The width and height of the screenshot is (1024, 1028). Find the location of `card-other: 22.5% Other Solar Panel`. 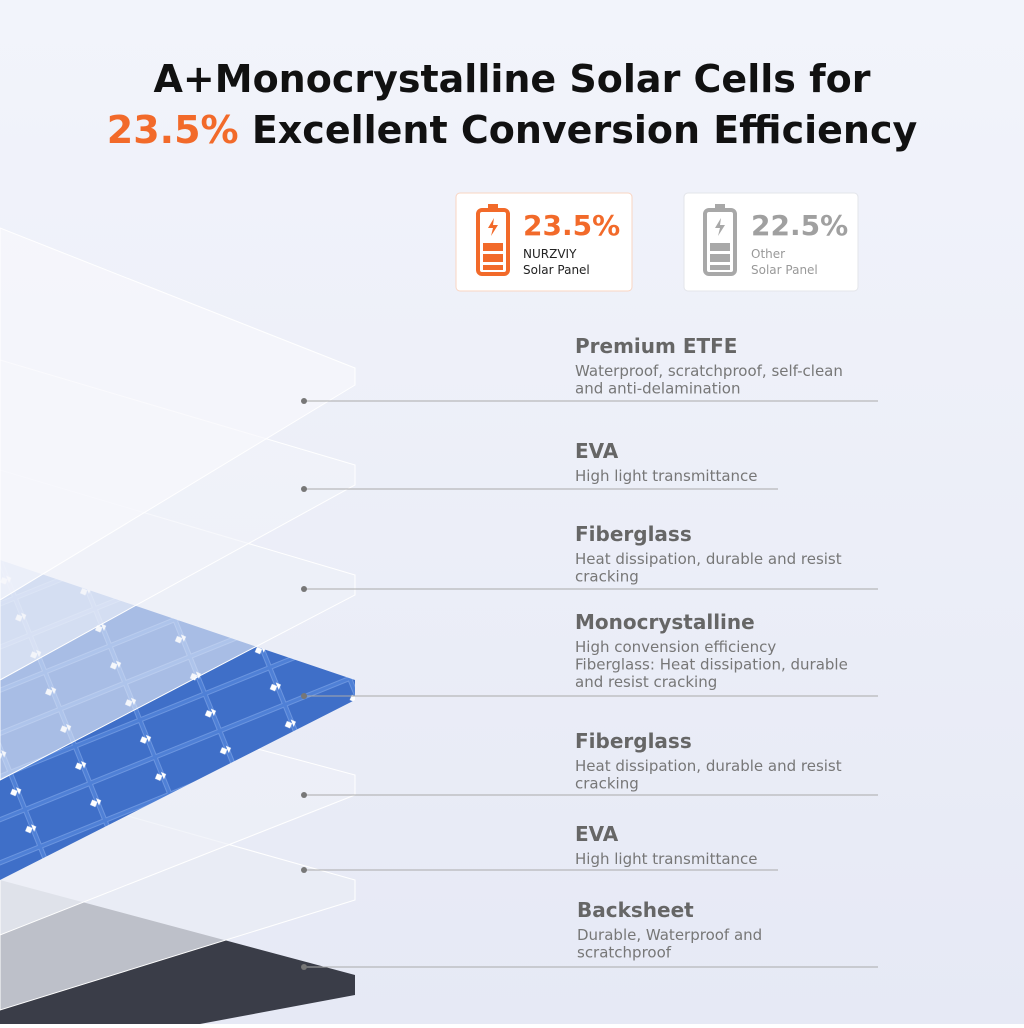

card-other: 22.5% Other Solar Panel is located at coordinates (771, 242).